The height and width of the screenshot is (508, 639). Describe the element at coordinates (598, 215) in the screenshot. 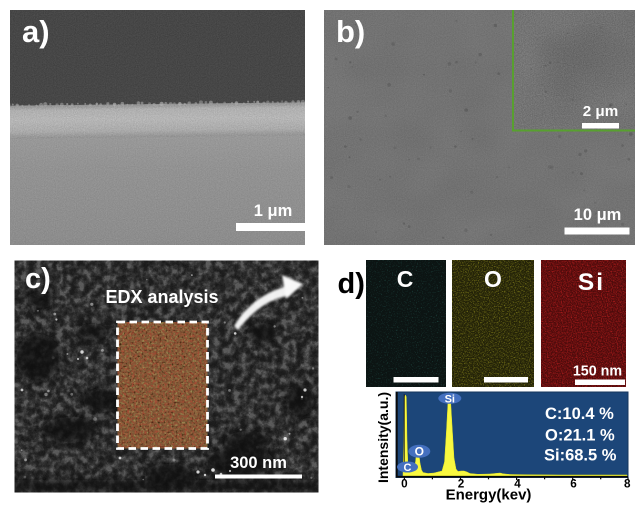

I see `svg-text: 10 μm` at that location.